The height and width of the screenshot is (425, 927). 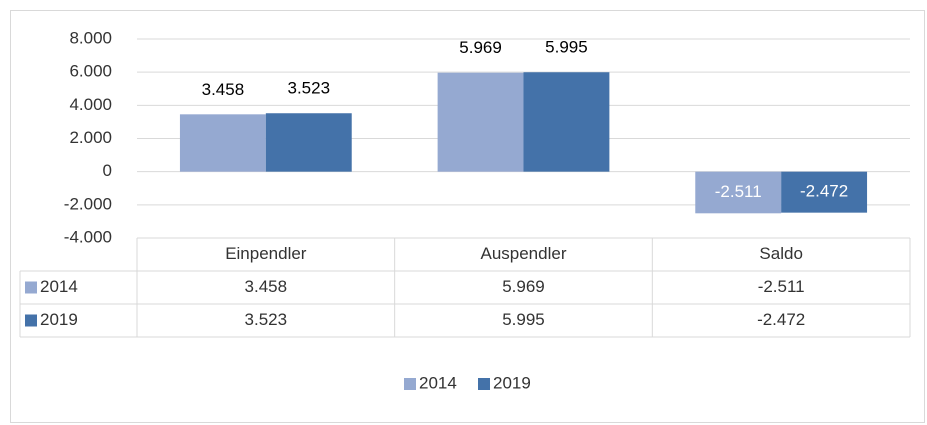 What do you see at coordinates (90, 104) in the screenshot?
I see `y-tick-label: 4.000` at bounding box center [90, 104].